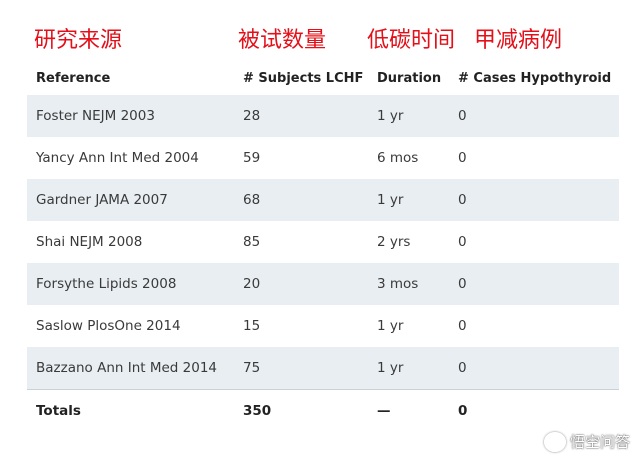 The height and width of the screenshot is (458, 640). Describe the element at coordinates (303, 78) in the screenshot. I see `column-header-subjects: # Subjects LCHF` at that location.